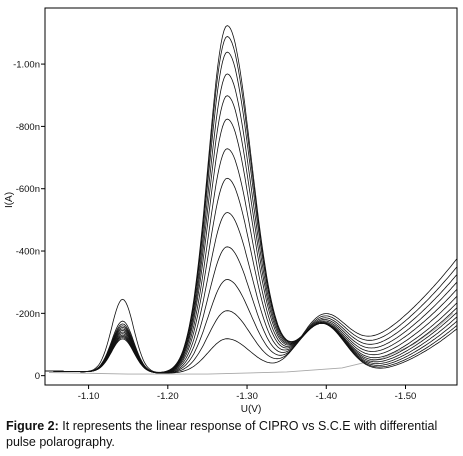 The height and width of the screenshot is (456, 463). Describe the element at coordinates (28, 252) in the screenshot. I see `y-tick-label-2: -400n` at that location.